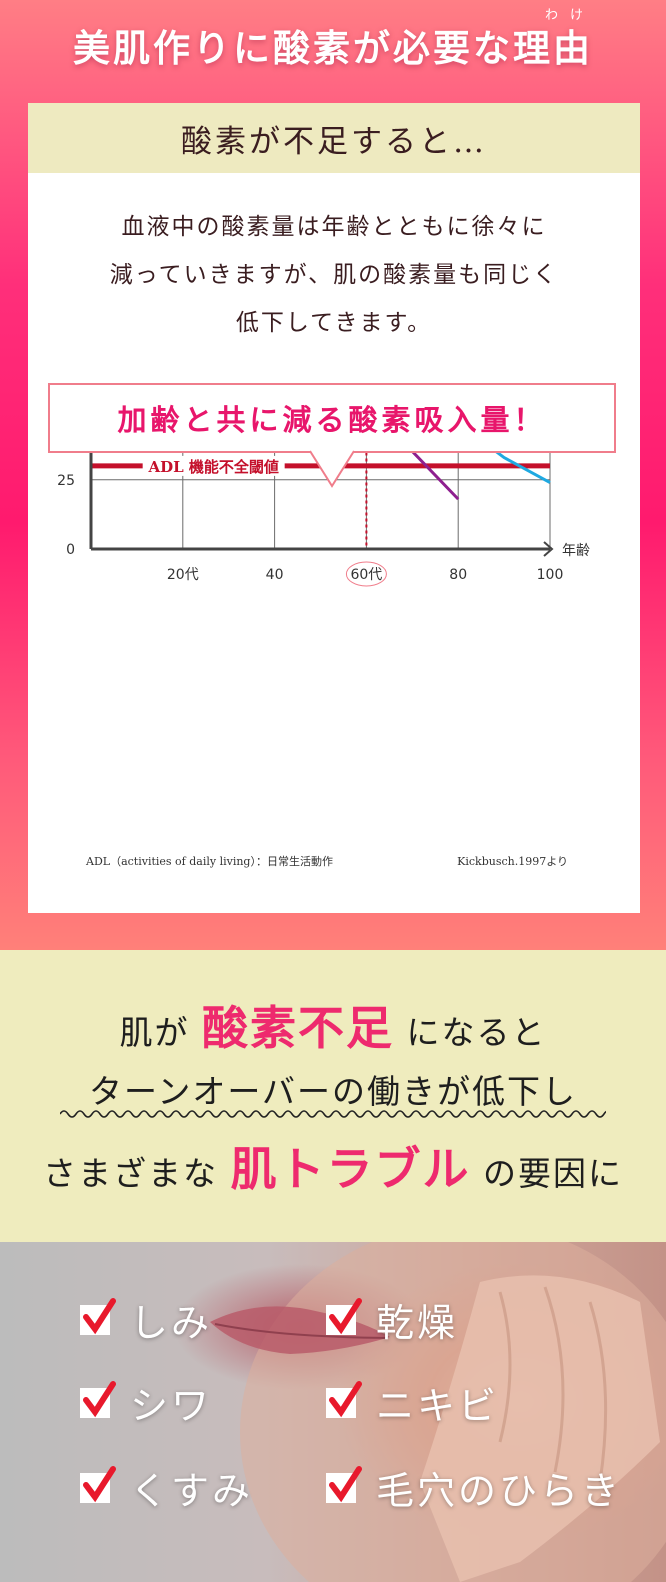  What do you see at coordinates (171, 1406) in the screenshot?
I see `trouble-label: シワ` at bounding box center [171, 1406].